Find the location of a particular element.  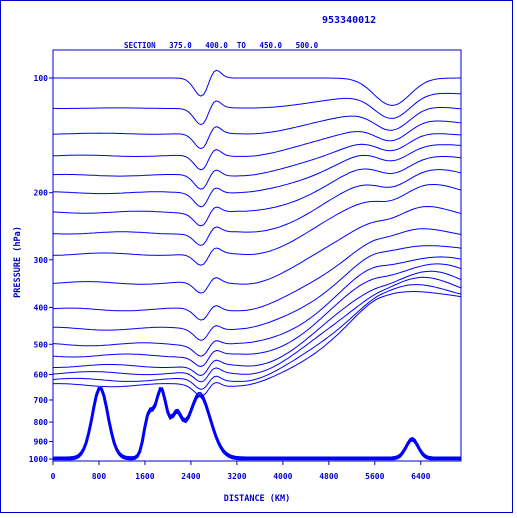

x-tick-label-3: 2400 is located at coordinates (190, 476).